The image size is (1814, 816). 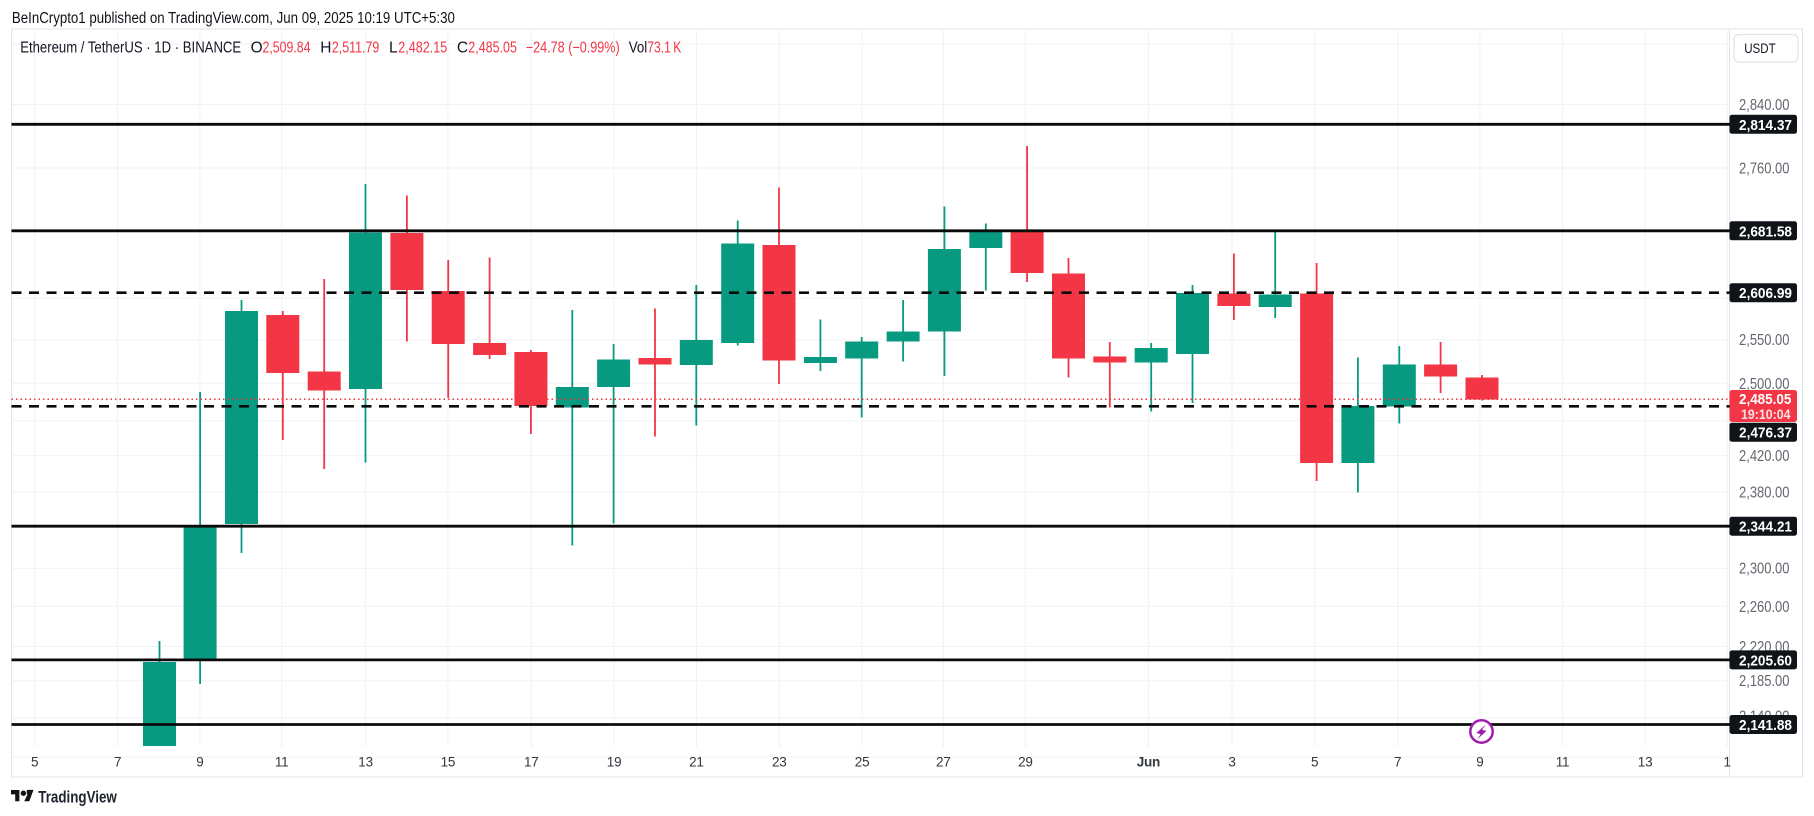 What do you see at coordinates (1025, 761) in the screenshot?
I see `svg-text: 29` at bounding box center [1025, 761].